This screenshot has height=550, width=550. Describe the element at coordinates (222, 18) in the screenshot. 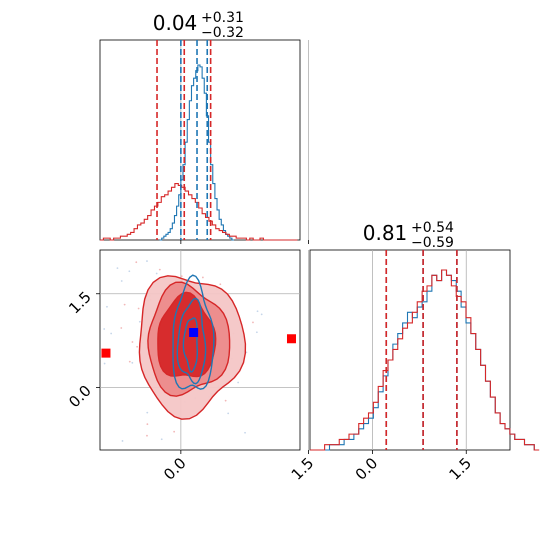

I see `title-p1-plus: +0.31` at that location.